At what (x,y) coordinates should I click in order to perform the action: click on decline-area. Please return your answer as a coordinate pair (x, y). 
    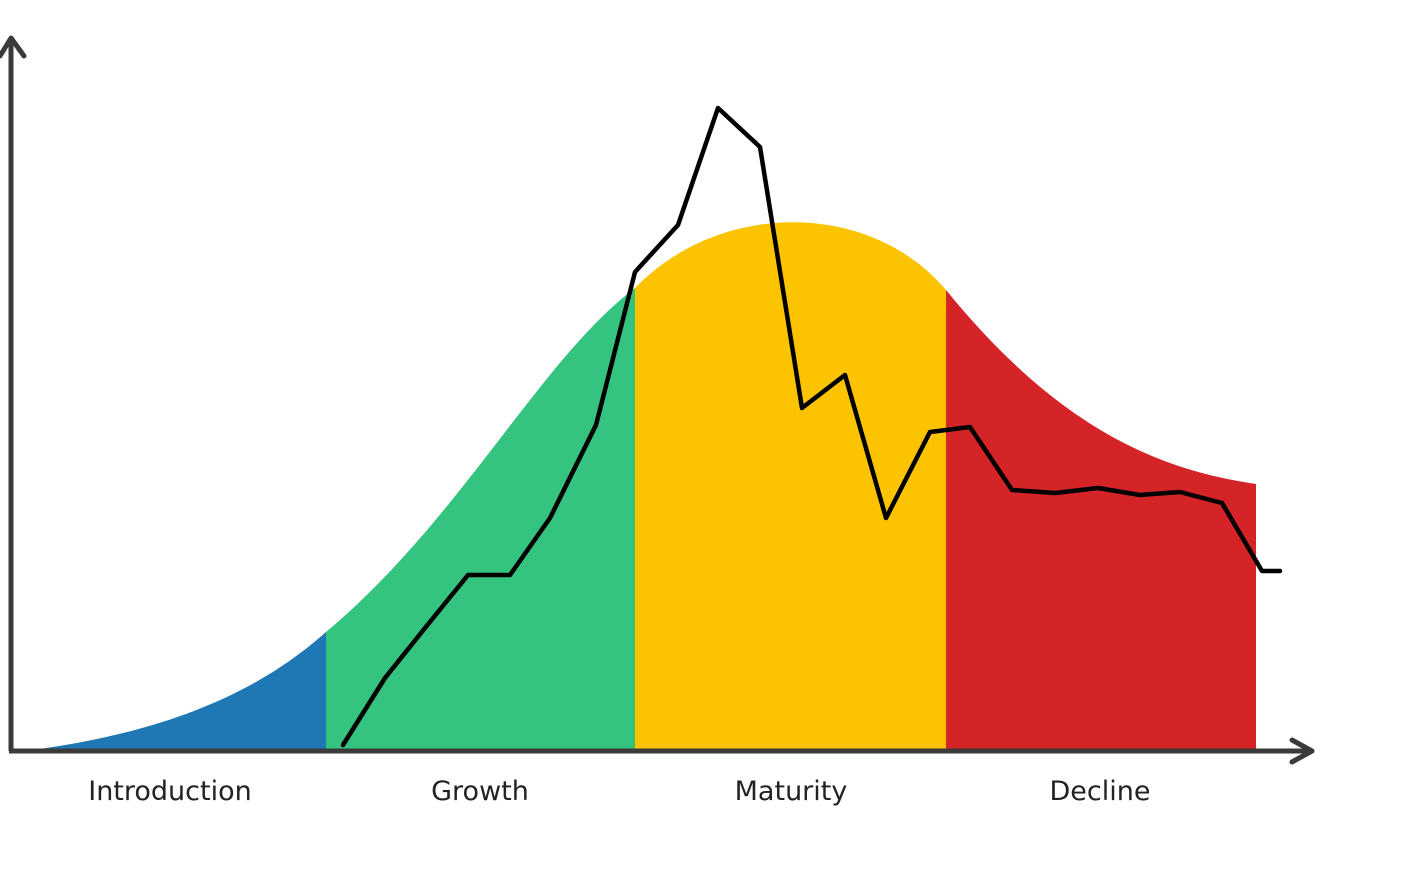
    Looking at the image, I should click on (1101, 520).